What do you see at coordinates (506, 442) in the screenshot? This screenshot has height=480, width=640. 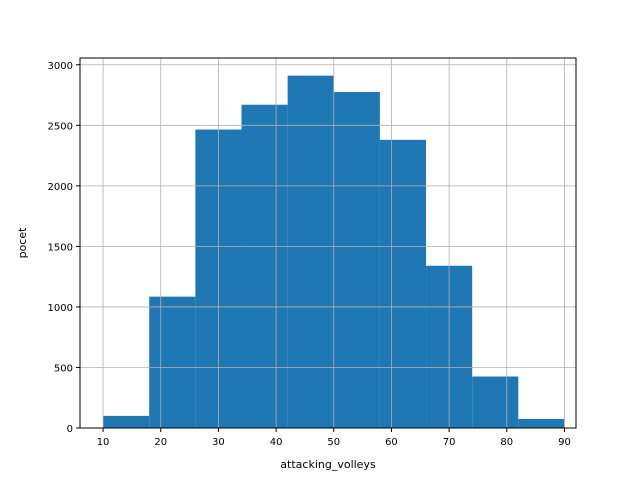 I see `x-tick-label: 80` at bounding box center [506, 442].